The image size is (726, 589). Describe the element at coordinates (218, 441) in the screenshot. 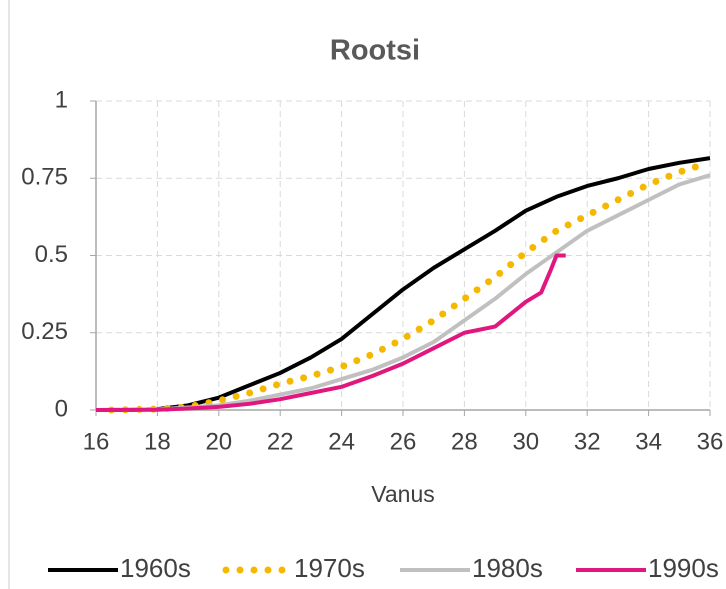

I see `x-tick-label: 20` at that location.